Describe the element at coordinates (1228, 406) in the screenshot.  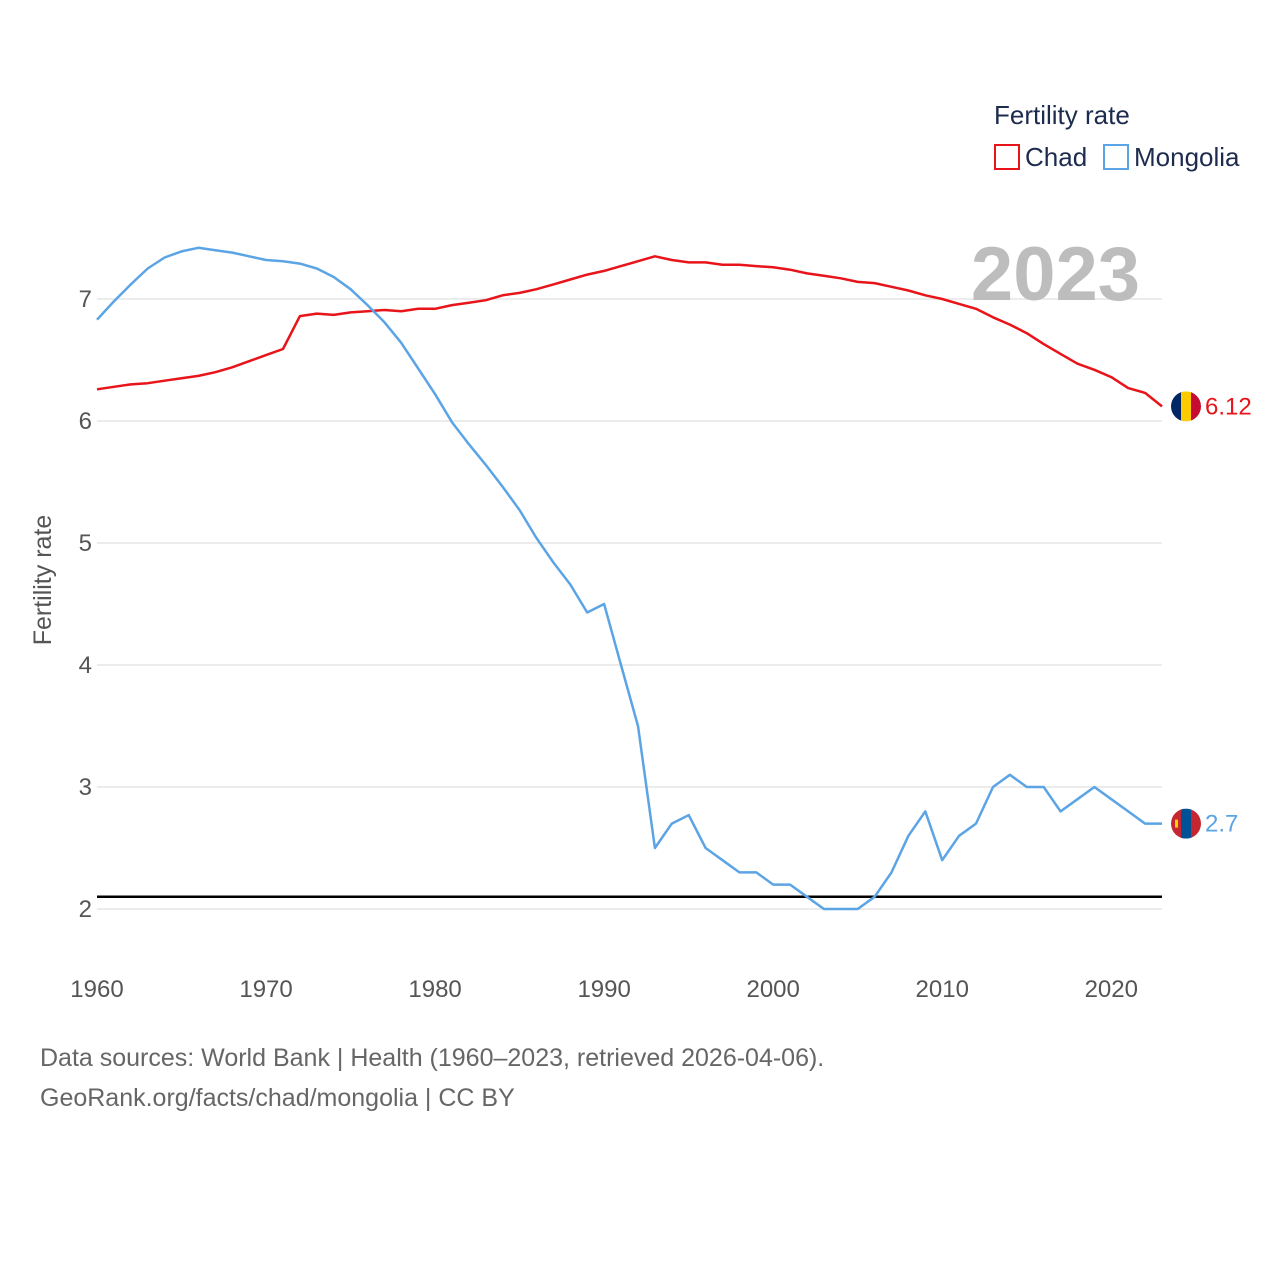
I see `end-value-chad: 6.12` at that location.